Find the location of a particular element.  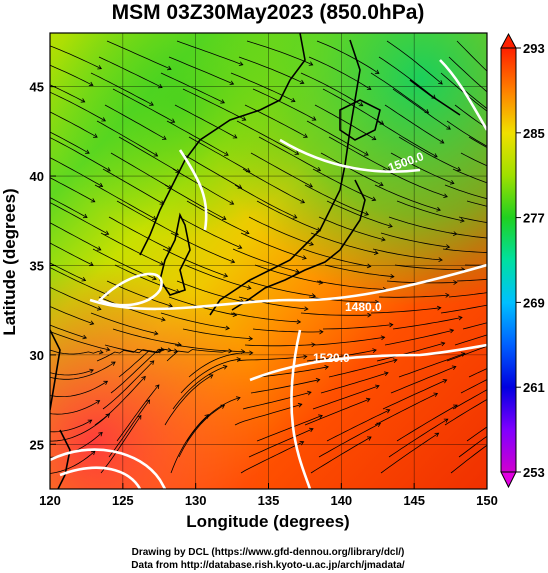

y-tick-label: 40 is located at coordinates (37, 176).